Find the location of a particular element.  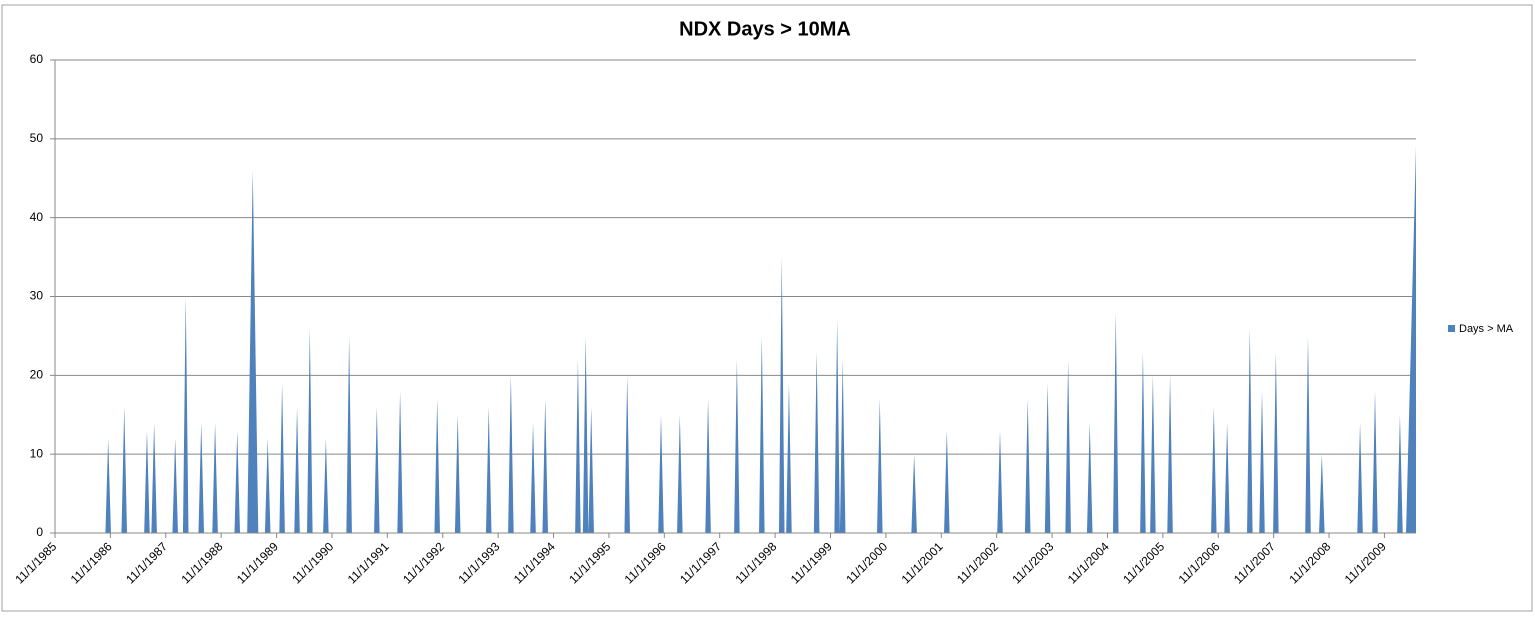

y-tick-label: 40 is located at coordinates (37, 217).